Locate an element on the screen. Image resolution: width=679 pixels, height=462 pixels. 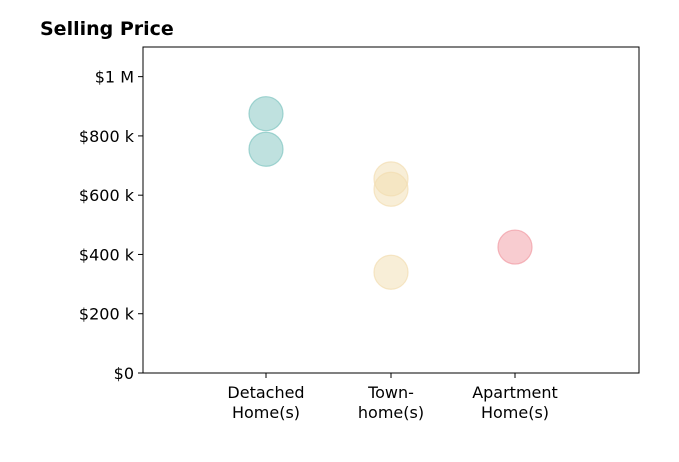
y-tick-label: $600 k is located at coordinates (107, 195).